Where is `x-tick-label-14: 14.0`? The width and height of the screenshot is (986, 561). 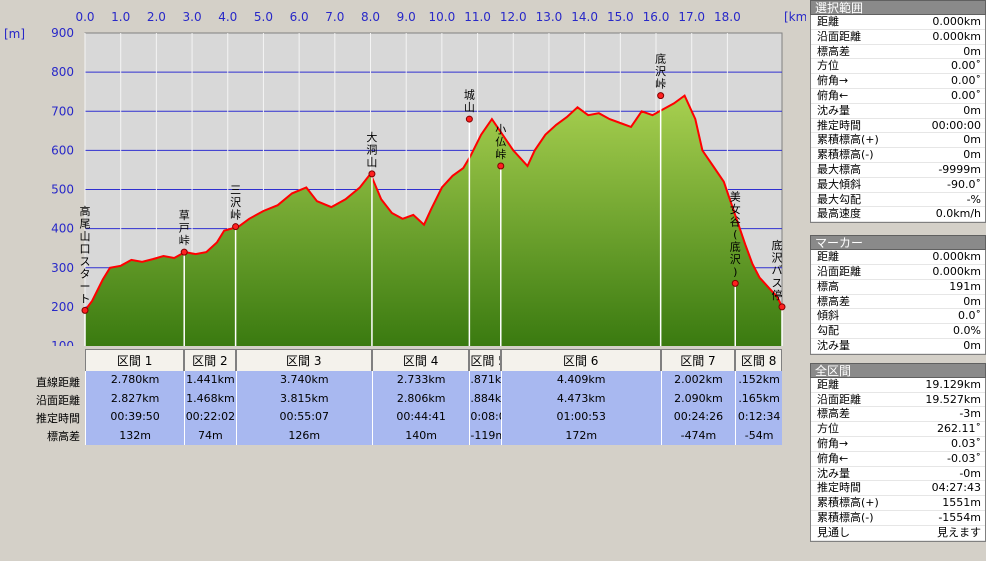
x-tick-label-14: 14.0 is located at coordinates (584, 17).